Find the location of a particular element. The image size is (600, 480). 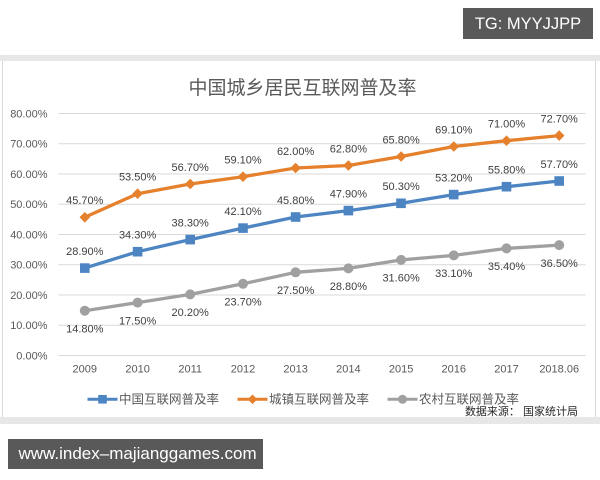

svg-text: 50.00% is located at coordinates (29, 205).